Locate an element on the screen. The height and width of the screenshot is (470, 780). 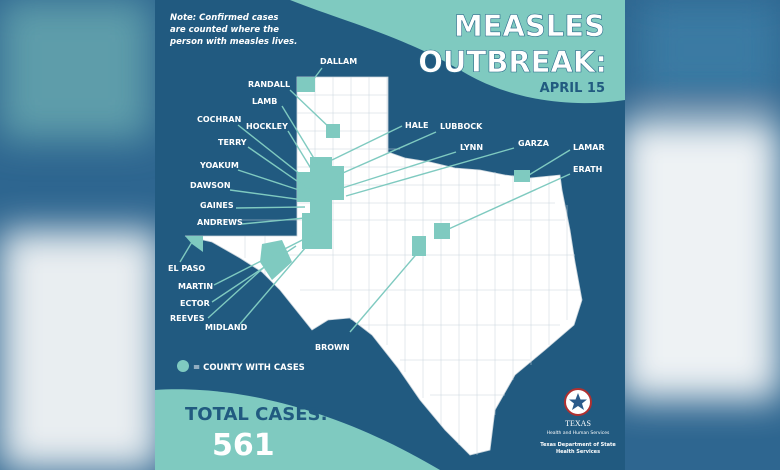
county-label: MARTIN is located at coordinates (195, 286).